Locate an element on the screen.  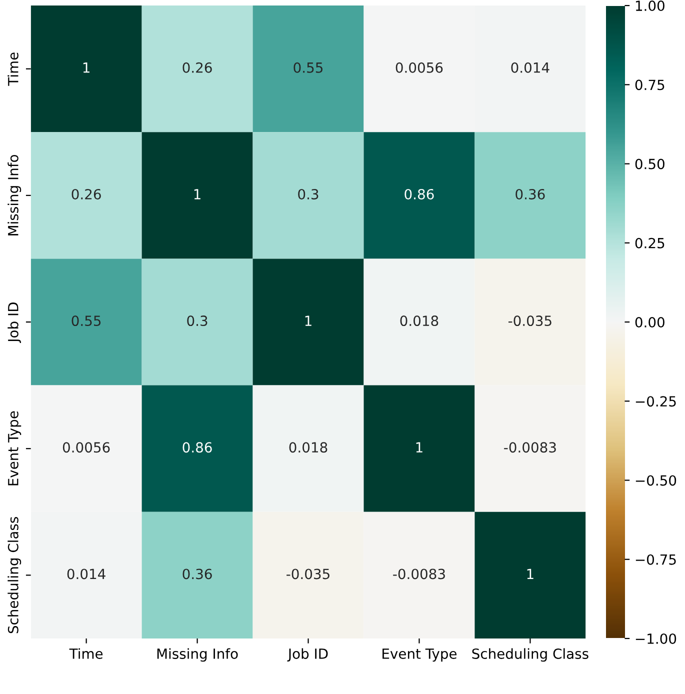
color-bar-label: 1.00 is located at coordinates (650, 6).